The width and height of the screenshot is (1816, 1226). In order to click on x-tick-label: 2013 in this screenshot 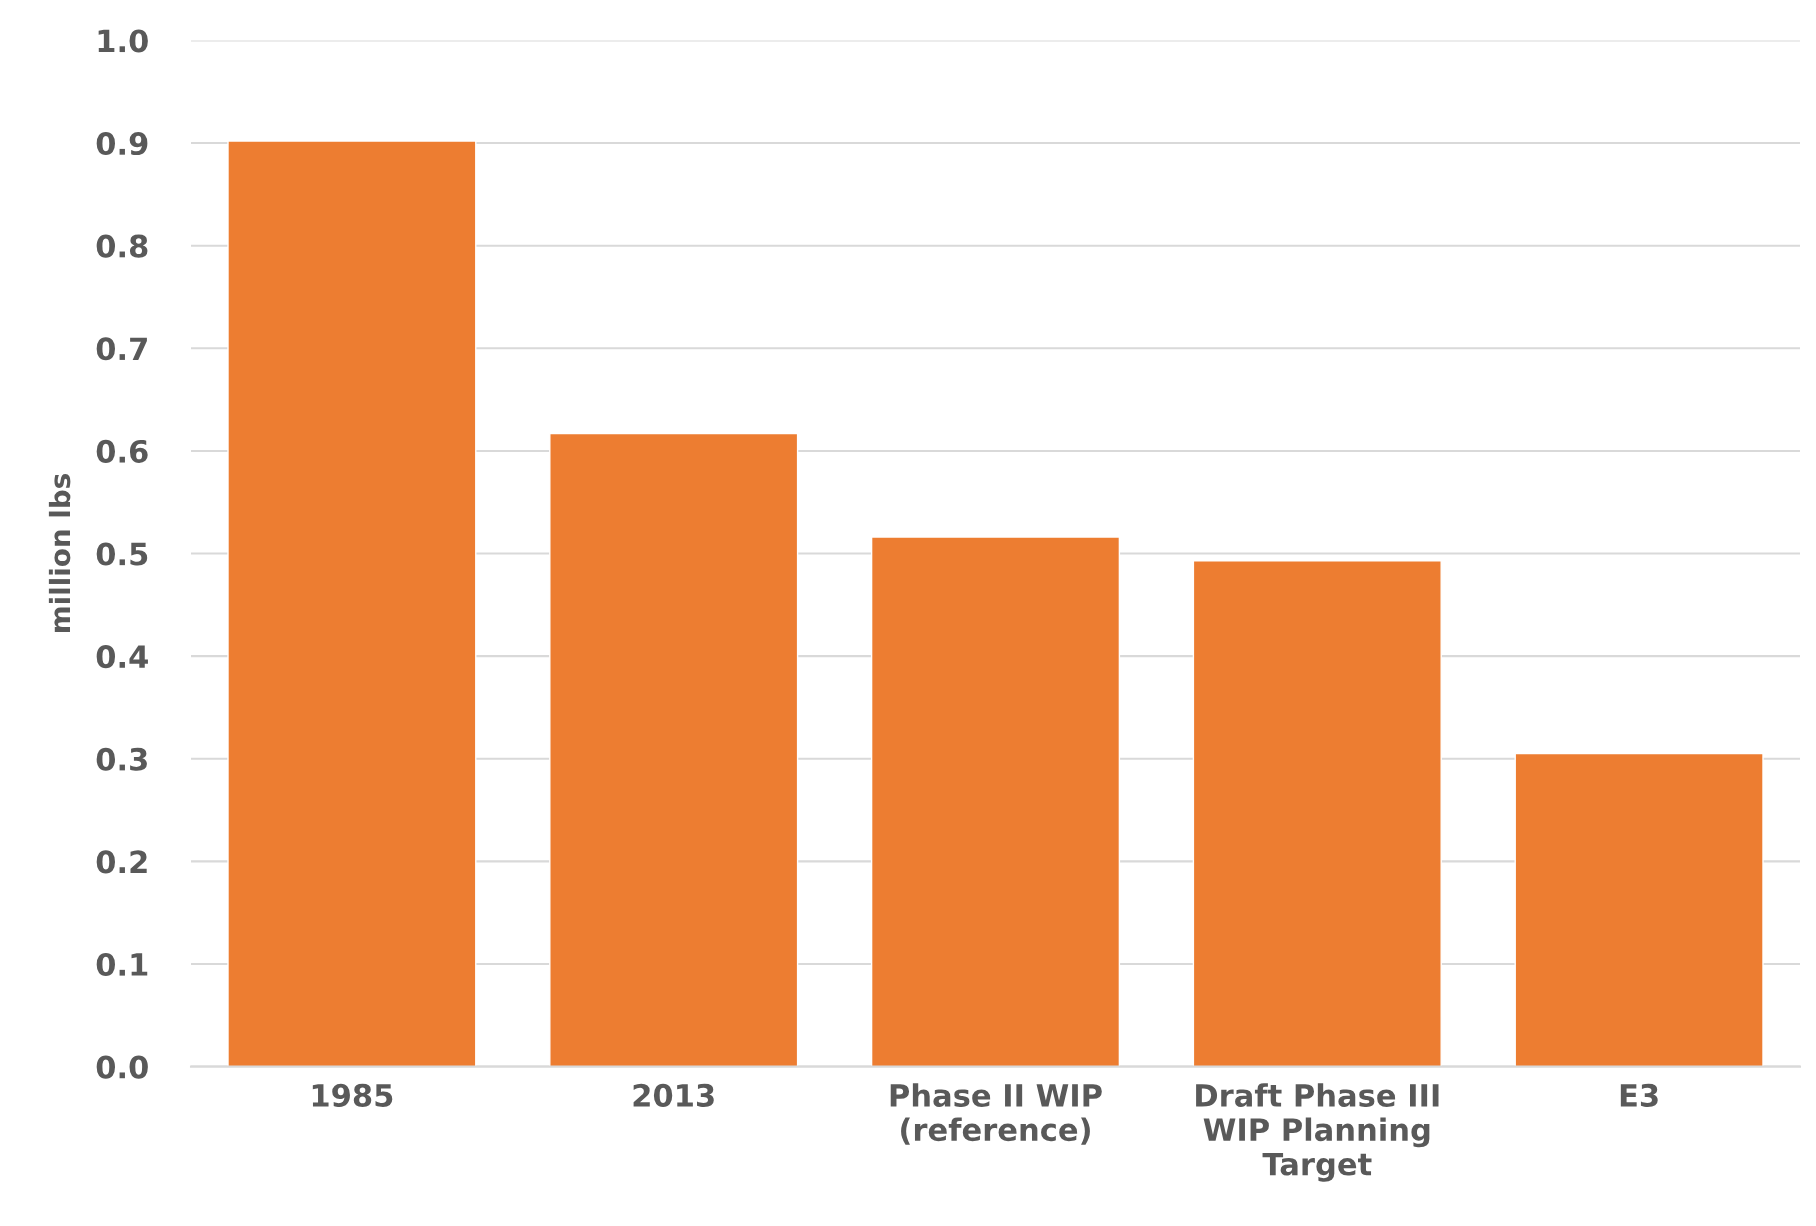, I will do `click(673, 1095)`.